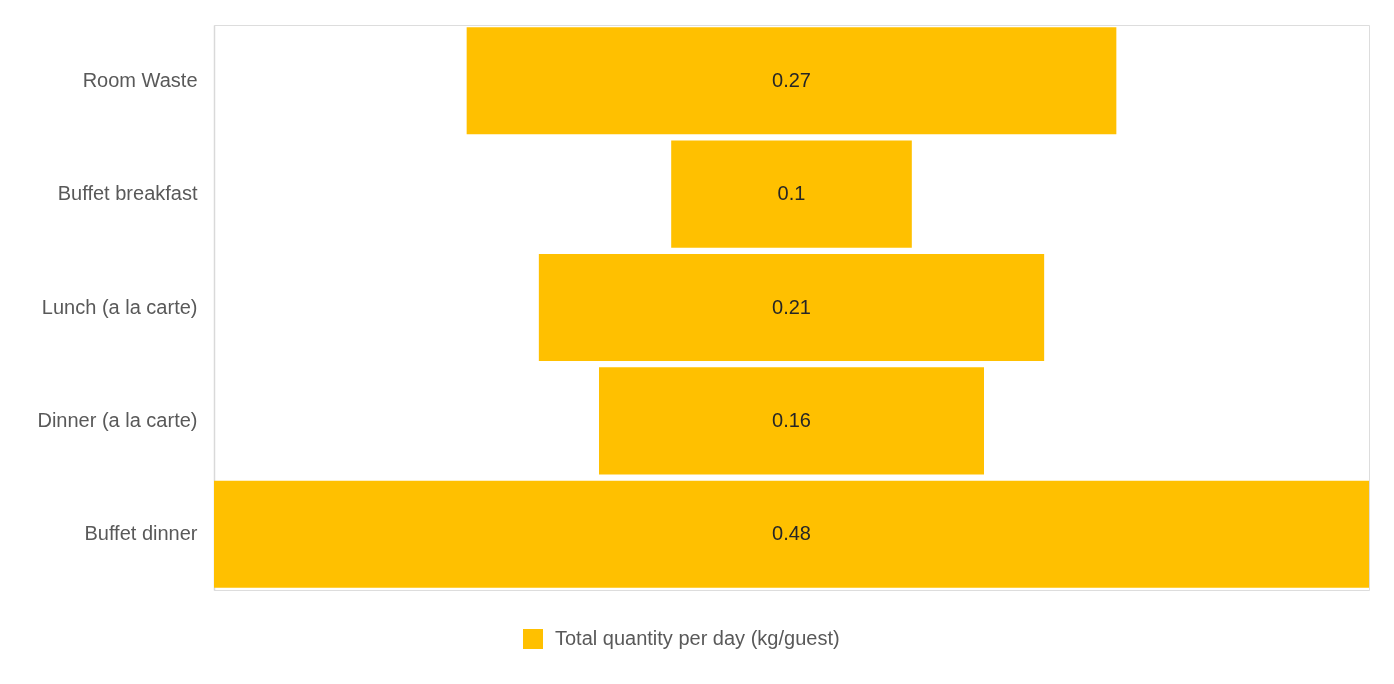 This screenshot has width=1394, height=684. Describe the element at coordinates (140, 79) in the screenshot. I see `category-label: Room Waste` at that location.